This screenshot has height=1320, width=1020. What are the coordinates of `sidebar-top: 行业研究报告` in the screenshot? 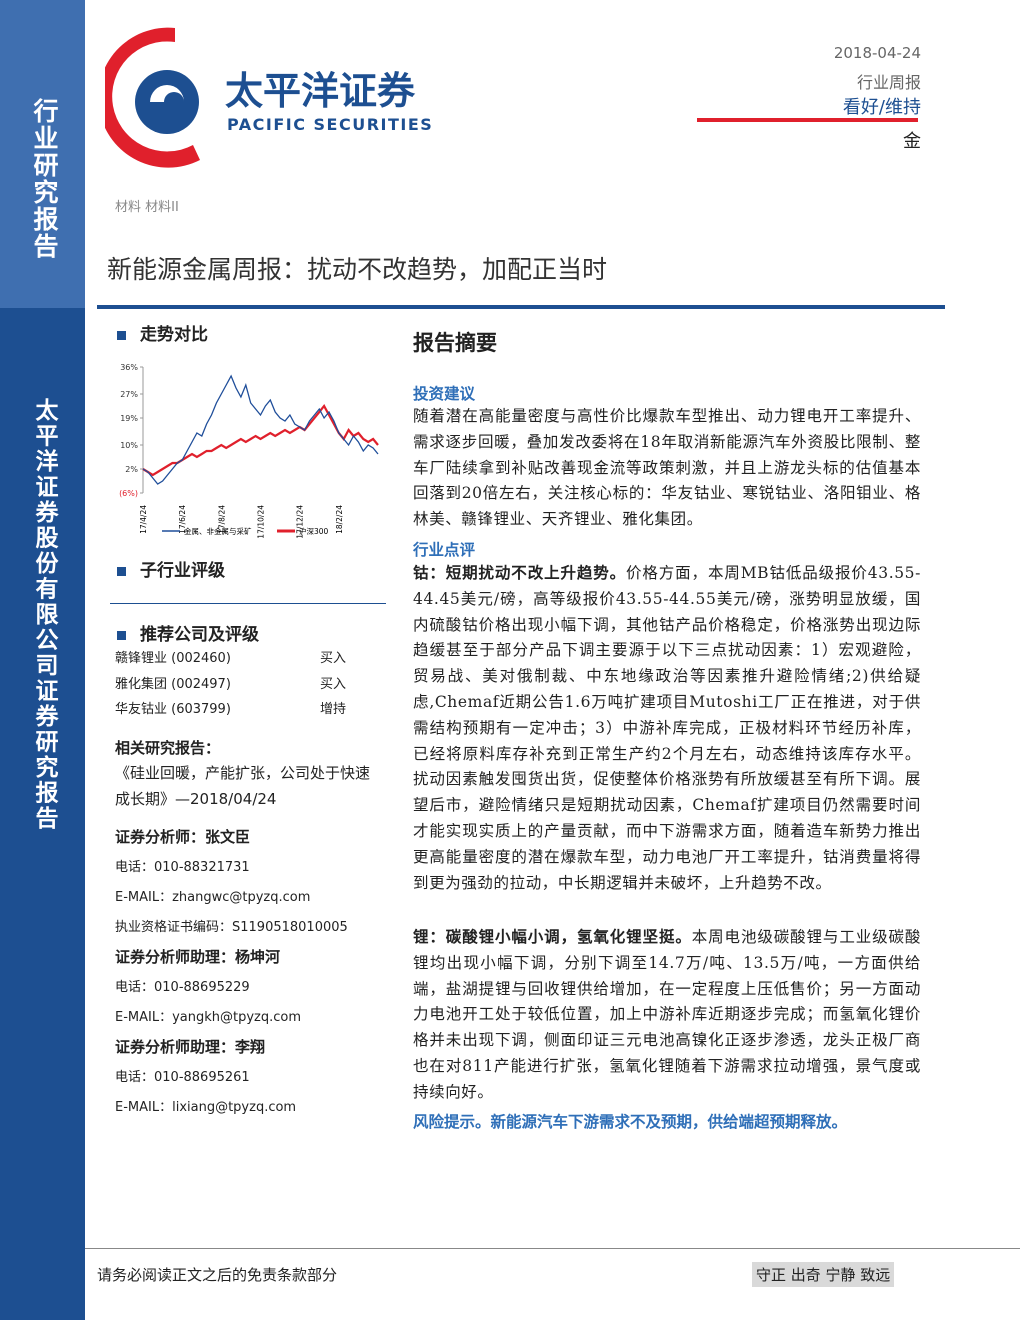 It's located at (42, 154).